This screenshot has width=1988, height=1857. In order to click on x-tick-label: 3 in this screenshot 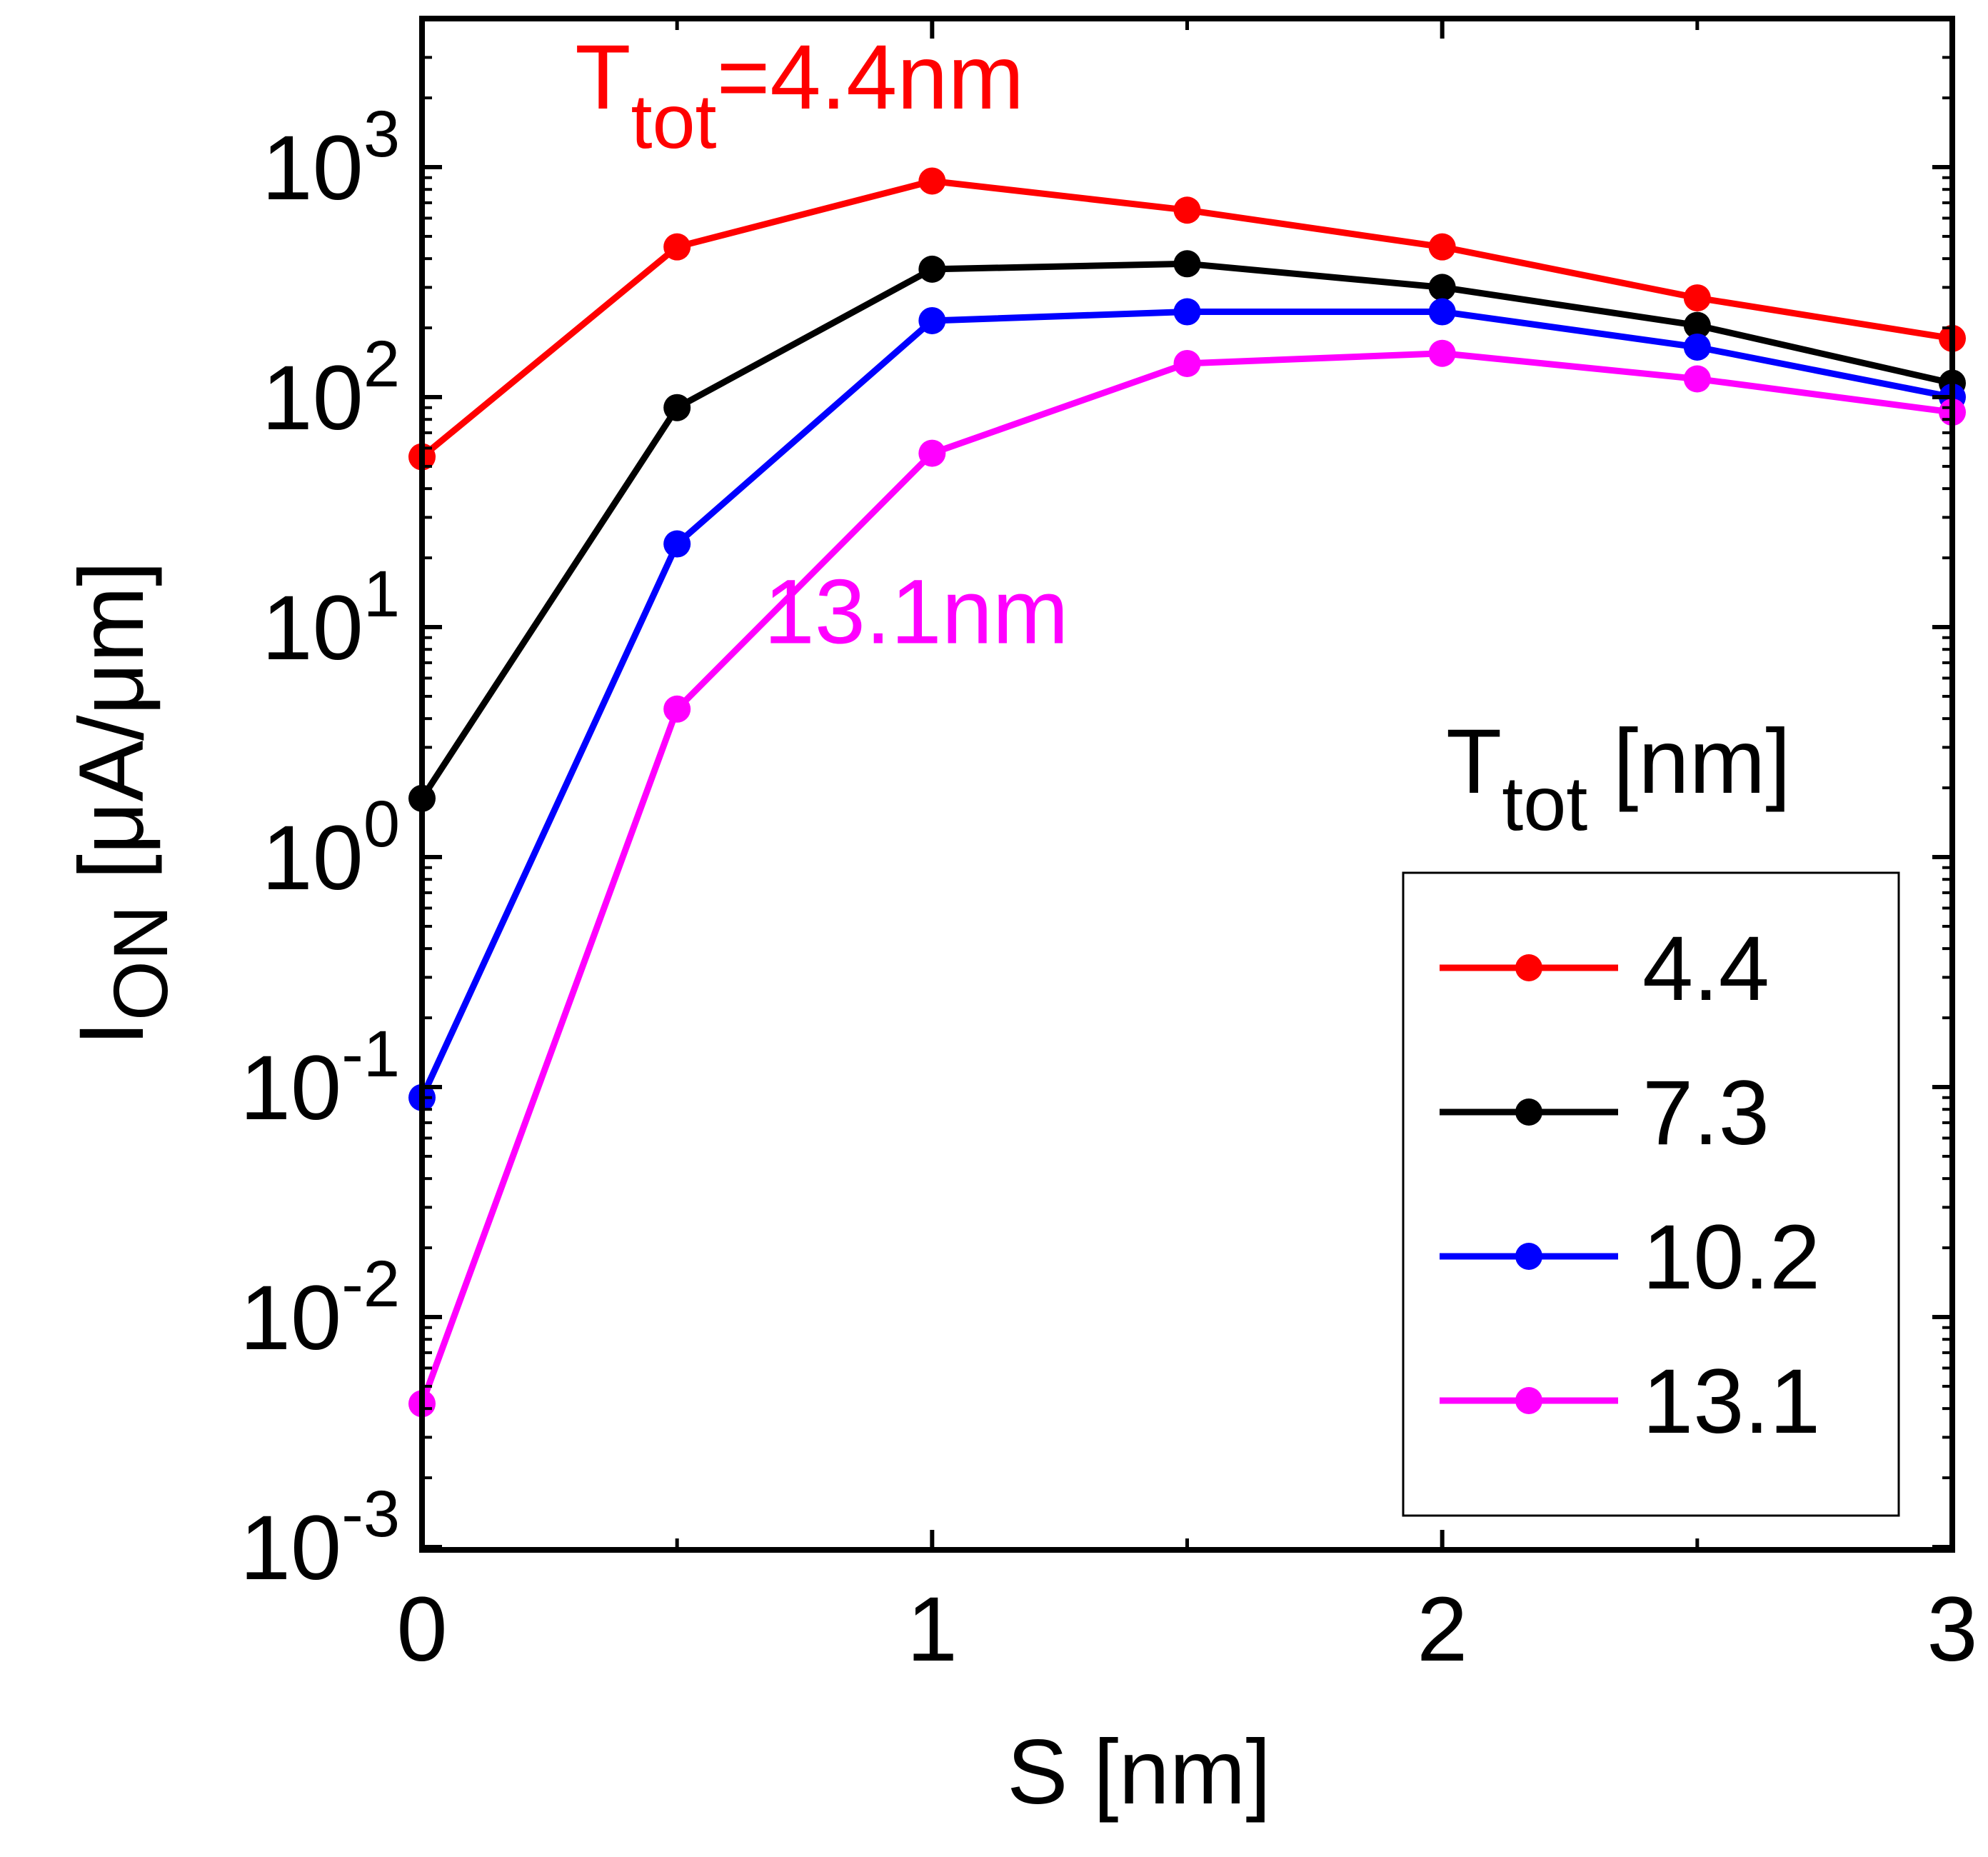, I will do `click(1952, 1629)`.